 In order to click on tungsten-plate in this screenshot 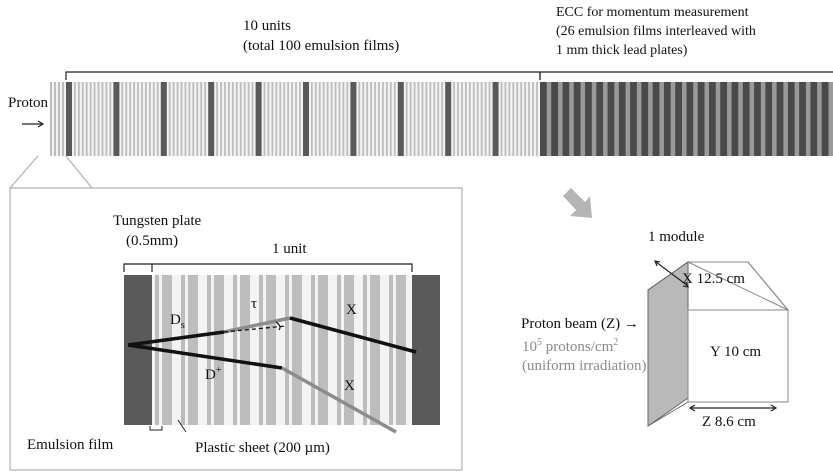, I will do `click(116, 119)`.